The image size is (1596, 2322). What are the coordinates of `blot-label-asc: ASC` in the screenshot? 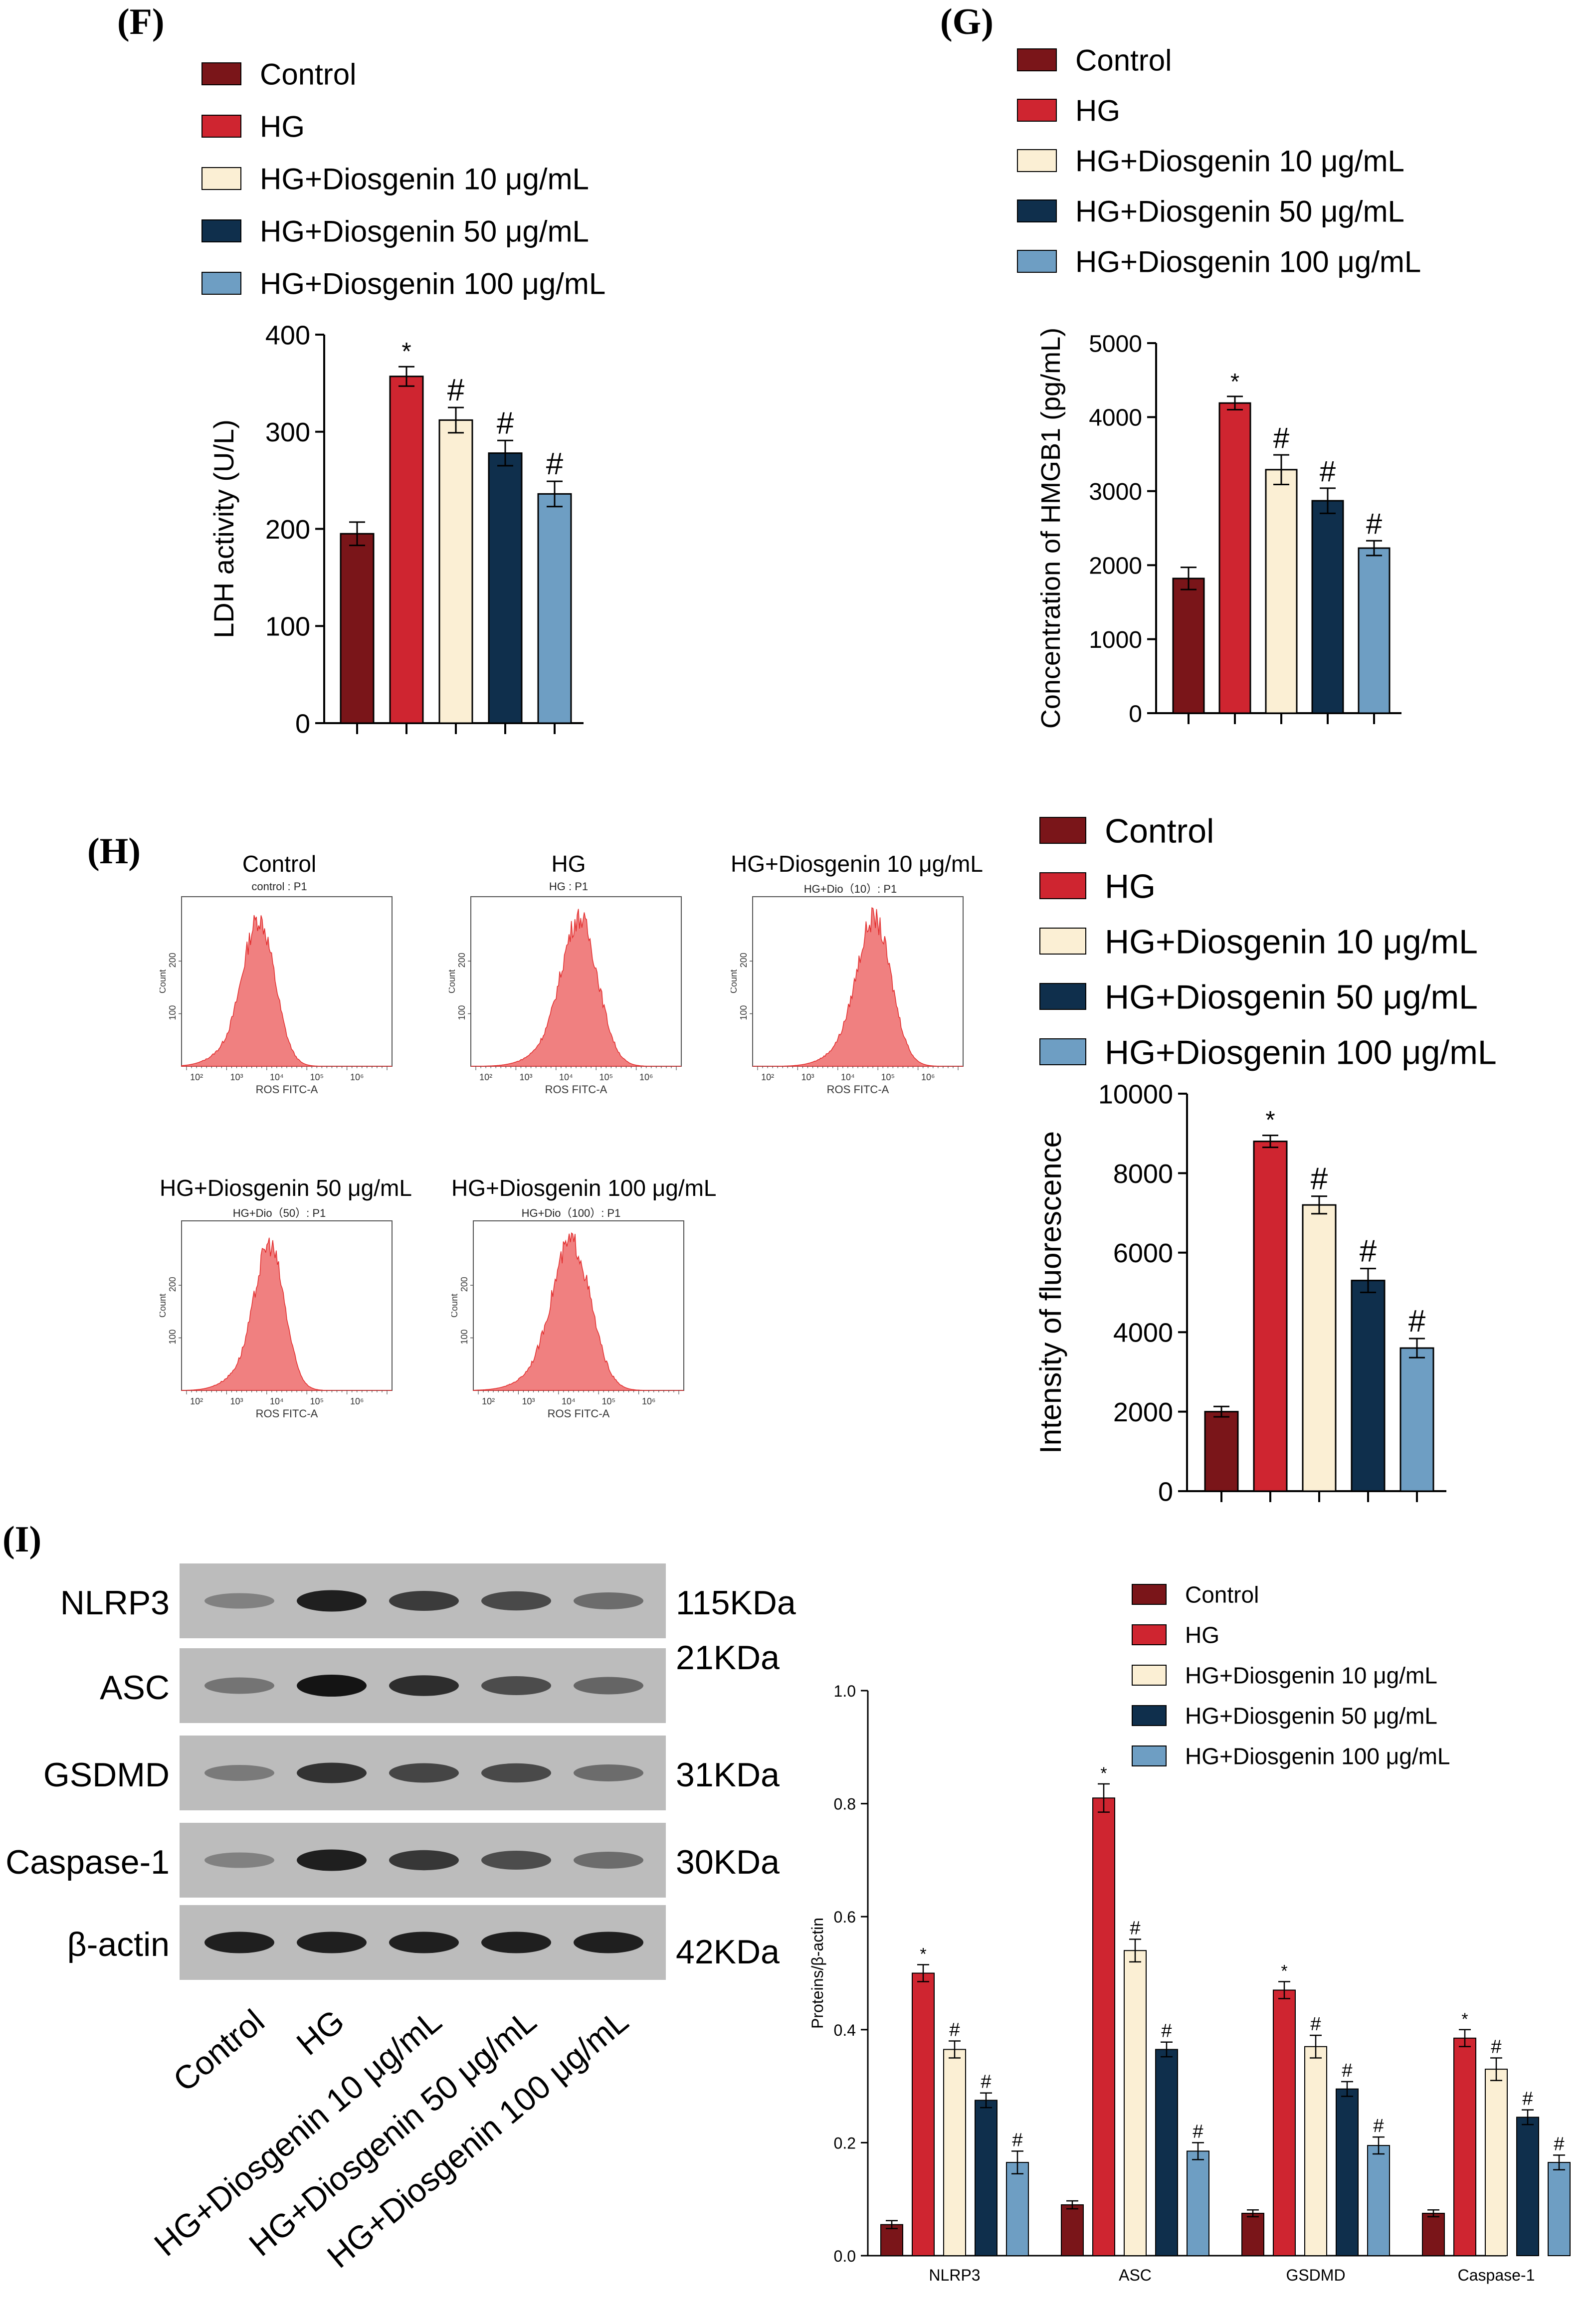 It's located at (135, 1688).